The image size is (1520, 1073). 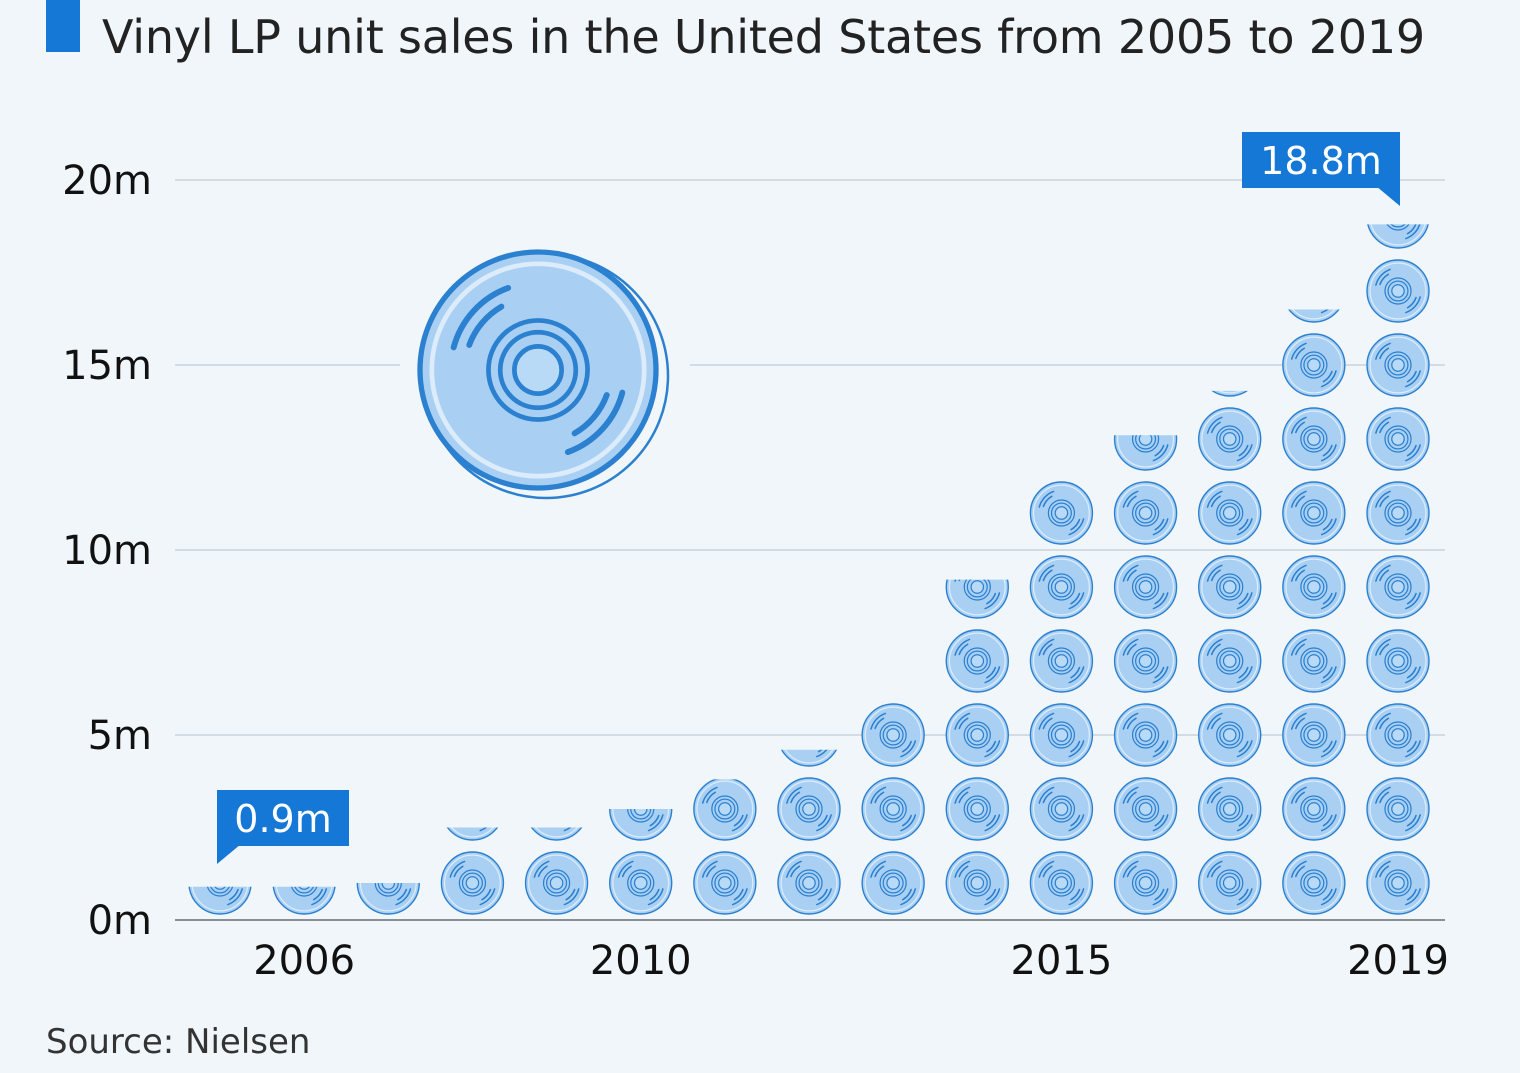 What do you see at coordinates (107, 181) in the screenshot?
I see `y-tick-label: 20m` at bounding box center [107, 181].